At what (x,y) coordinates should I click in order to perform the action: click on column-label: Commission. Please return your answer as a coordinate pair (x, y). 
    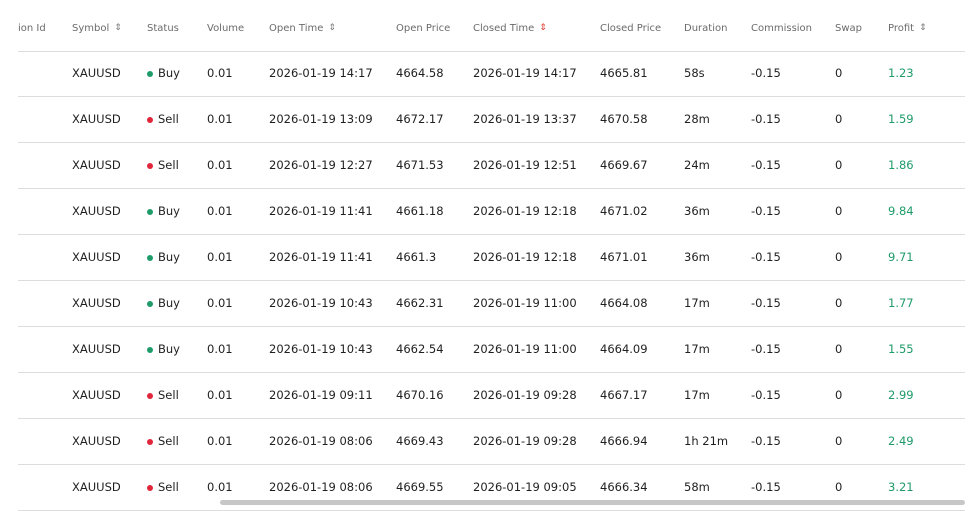
    Looking at the image, I should click on (782, 28).